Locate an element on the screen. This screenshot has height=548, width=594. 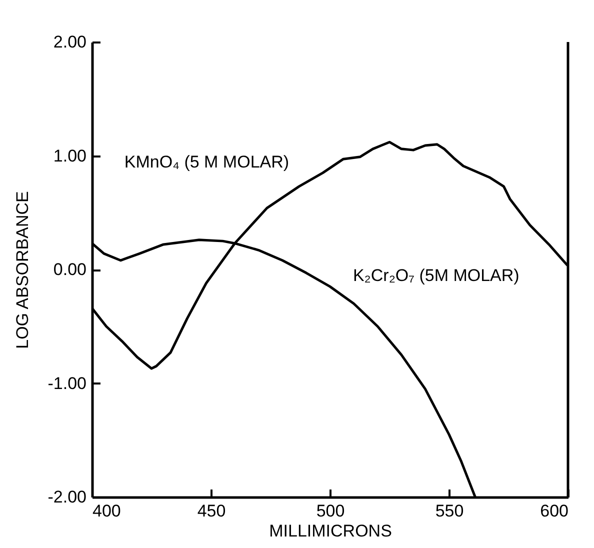
y-tick-label: -1.00 is located at coordinates (67, 383).